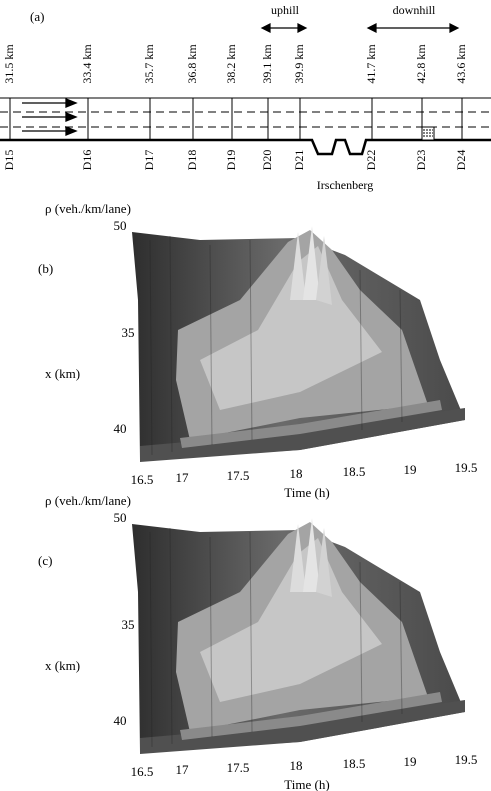  I want to click on downhill-label: downhill, so click(414, 10).